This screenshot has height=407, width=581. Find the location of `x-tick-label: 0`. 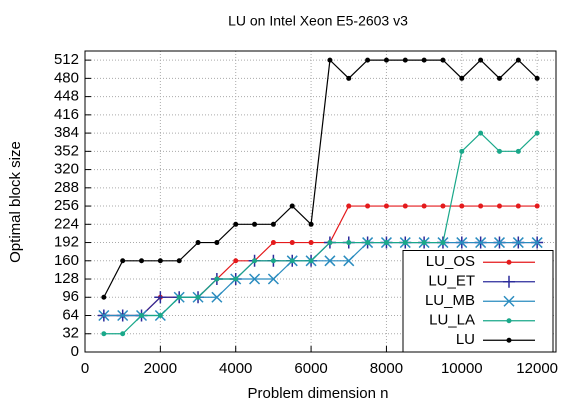

x-tick-label: 0 is located at coordinates (85, 368).